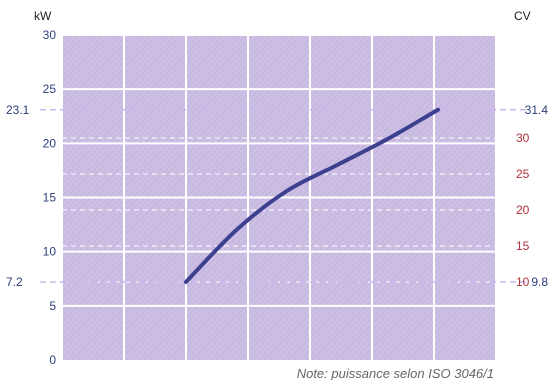 Image resolution: width=552 pixels, height=380 pixels. Describe the element at coordinates (43, 16) in the screenshot. I see `left-axis-unit: kW` at that location.